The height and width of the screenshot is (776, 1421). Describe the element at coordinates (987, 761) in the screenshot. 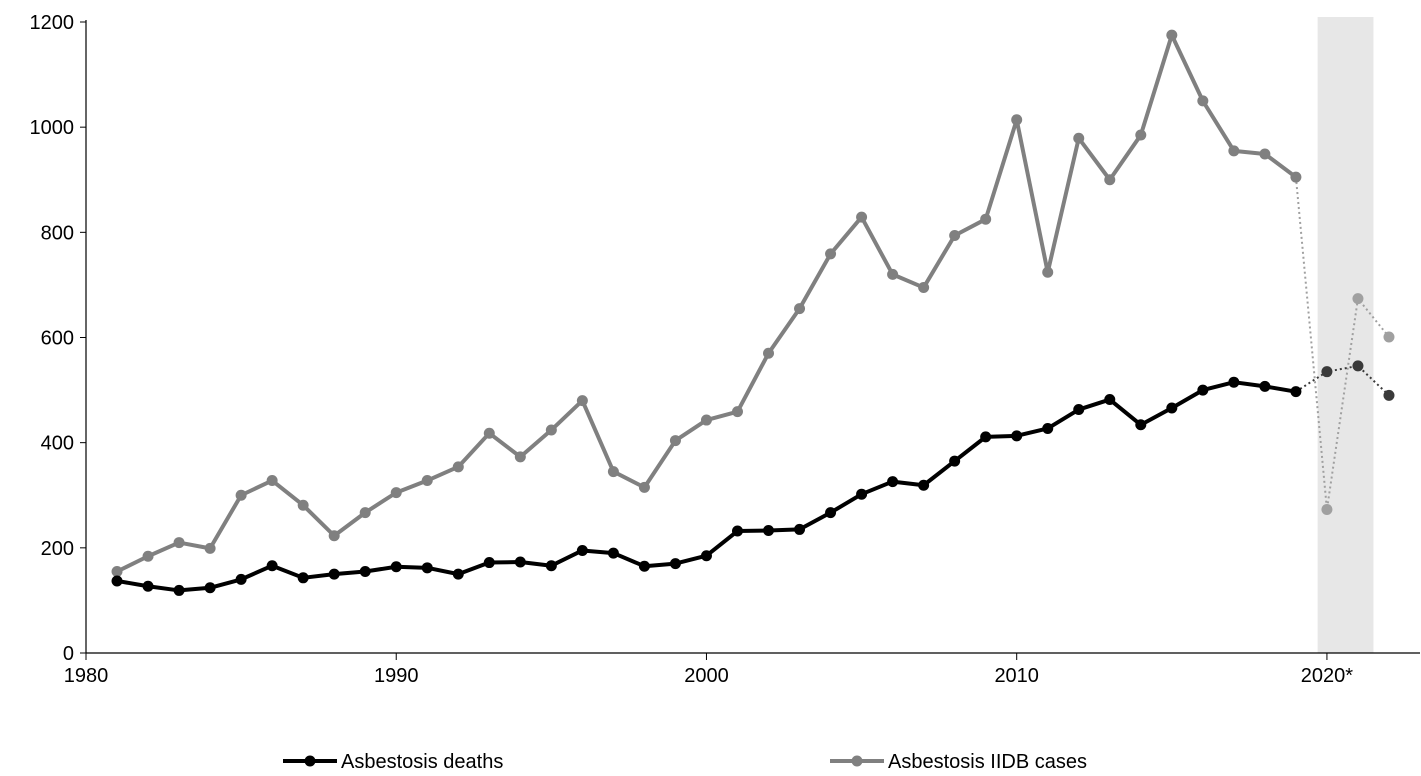

I see `legend-label: Asbestosis IIDB cases` at that location.